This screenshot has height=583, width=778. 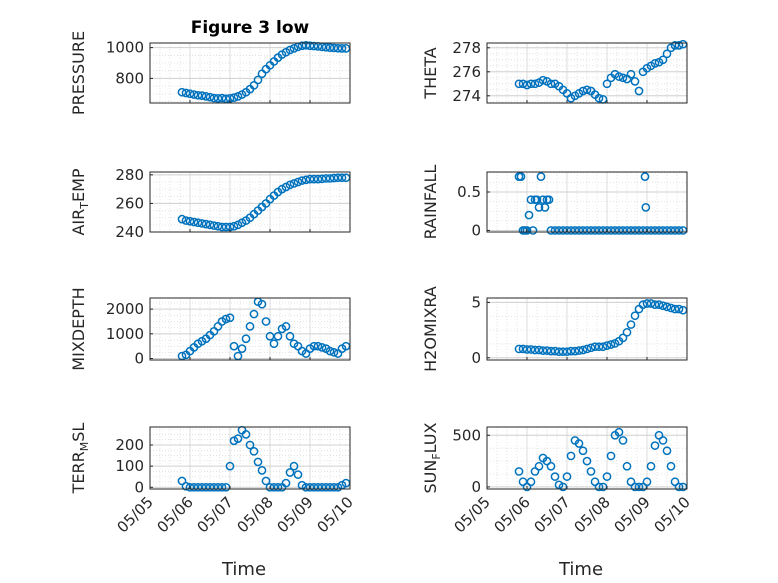 What do you see at coordinates (125, 309) in the screenshot?
I see `y-tick-label: 2000` at bounding box center [125, 309].